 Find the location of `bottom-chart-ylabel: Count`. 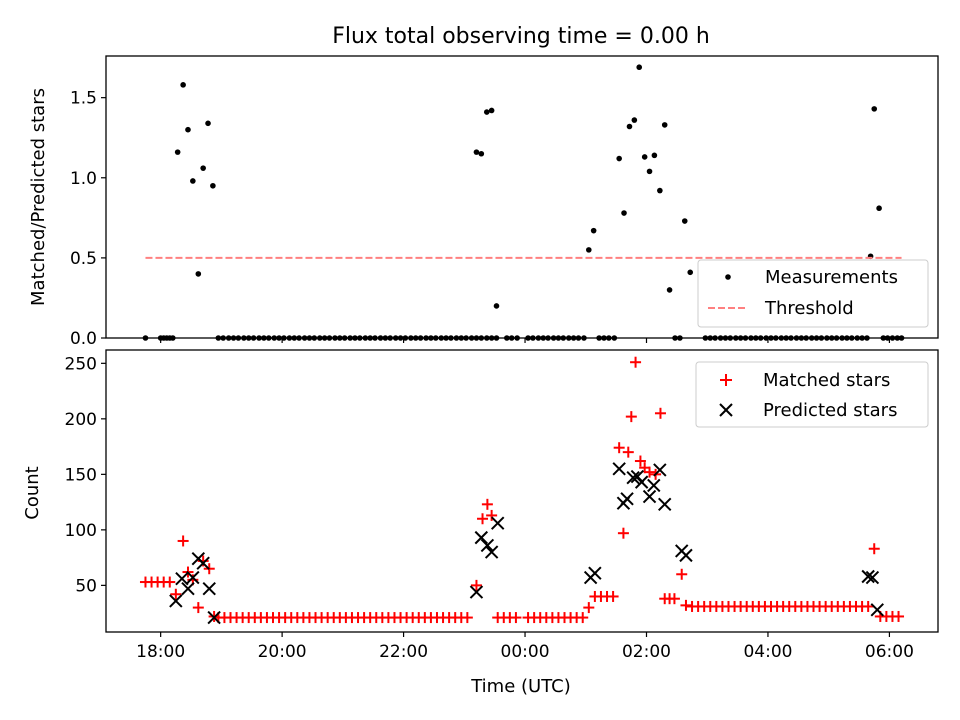

bottom-chart-ylabel: Count is located at coordinates (32, 492).